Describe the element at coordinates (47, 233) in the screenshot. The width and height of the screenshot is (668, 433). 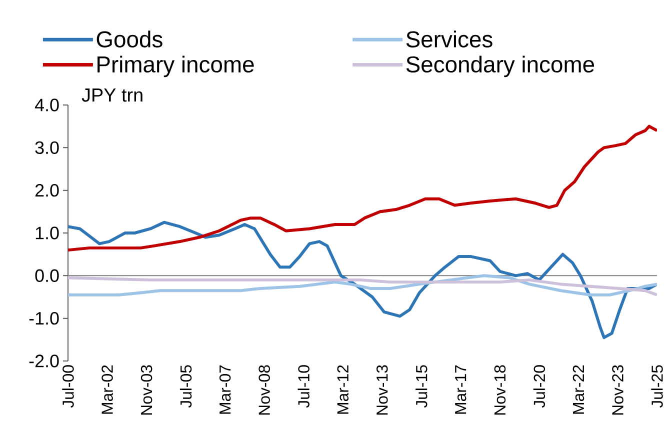
I see `y-tick-label: 1.0` at that location.